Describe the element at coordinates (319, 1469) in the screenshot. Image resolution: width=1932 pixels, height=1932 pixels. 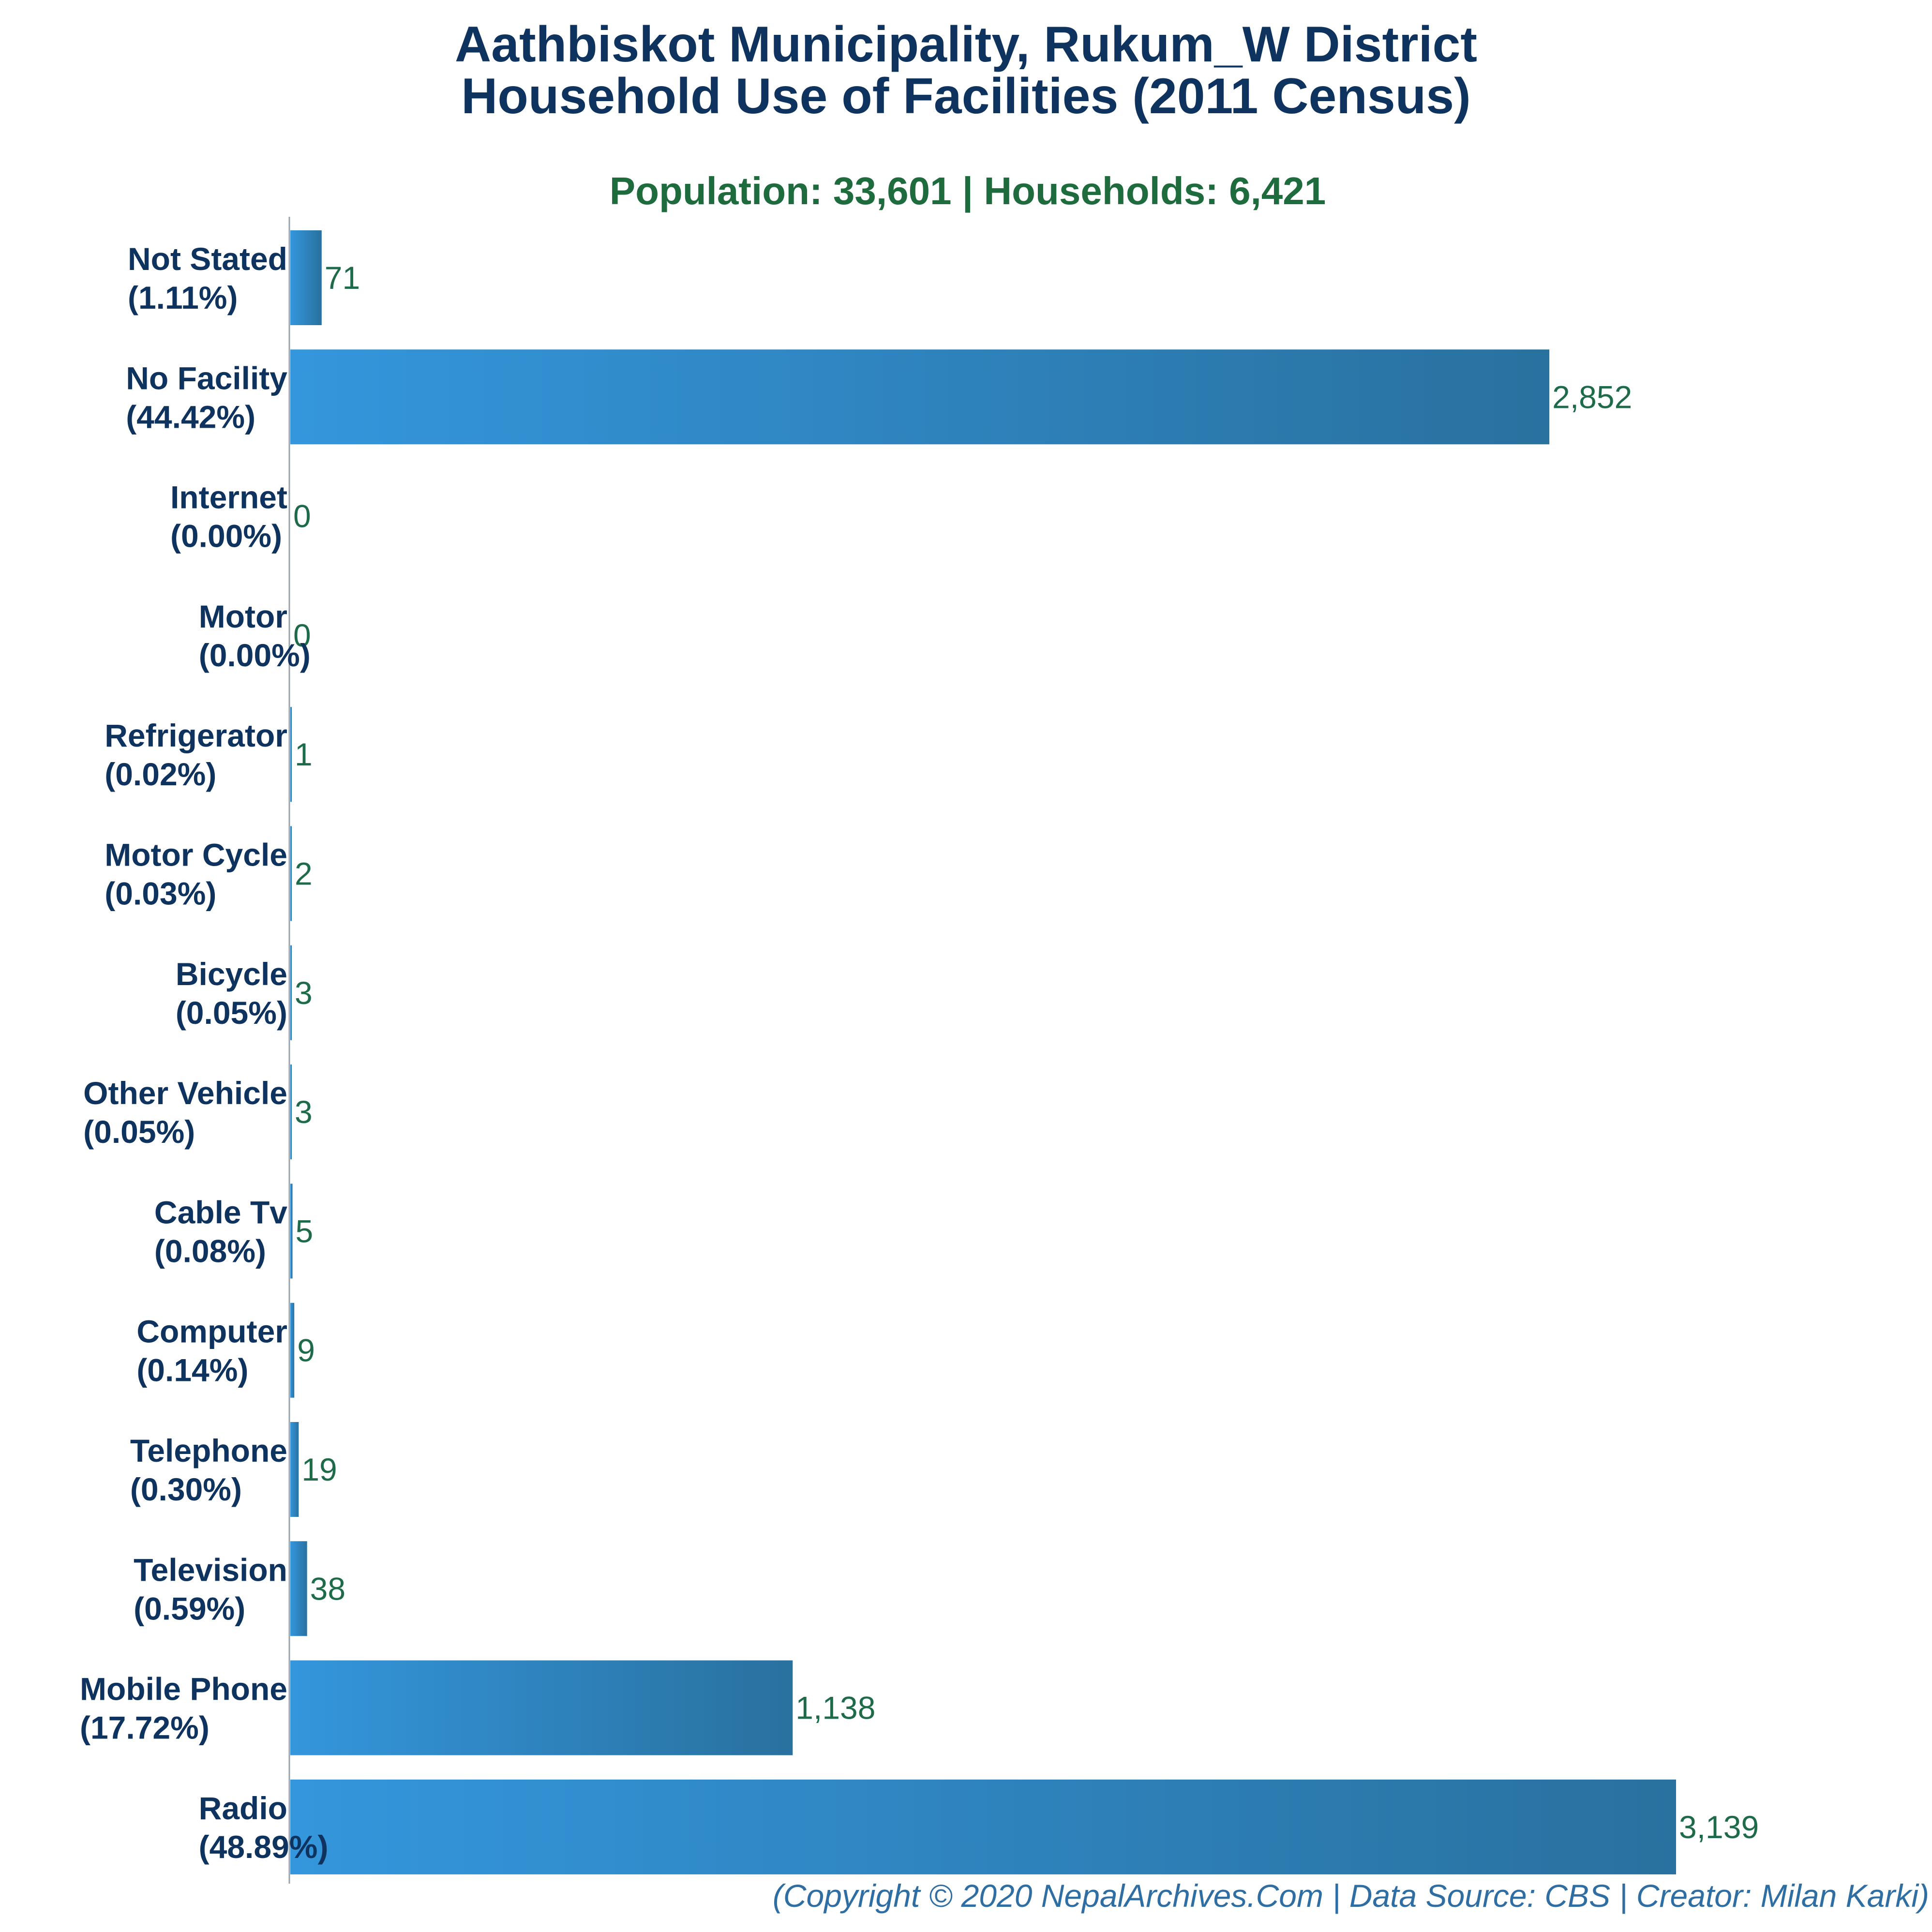
I see `value-label-telephone: 19` at that location.